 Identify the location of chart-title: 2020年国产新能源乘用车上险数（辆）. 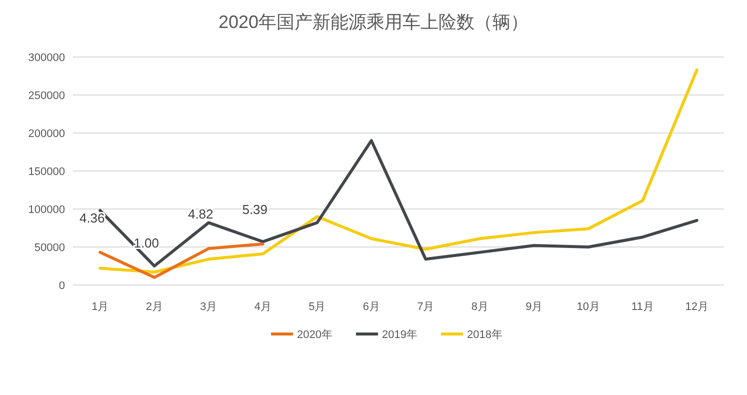
(373, 22).